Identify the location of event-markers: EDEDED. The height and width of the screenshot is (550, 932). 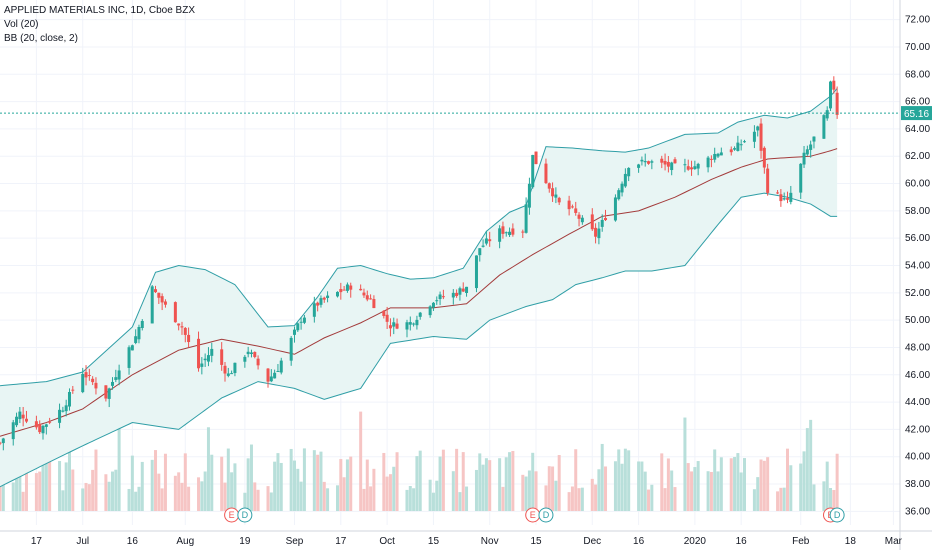
(534, 515).